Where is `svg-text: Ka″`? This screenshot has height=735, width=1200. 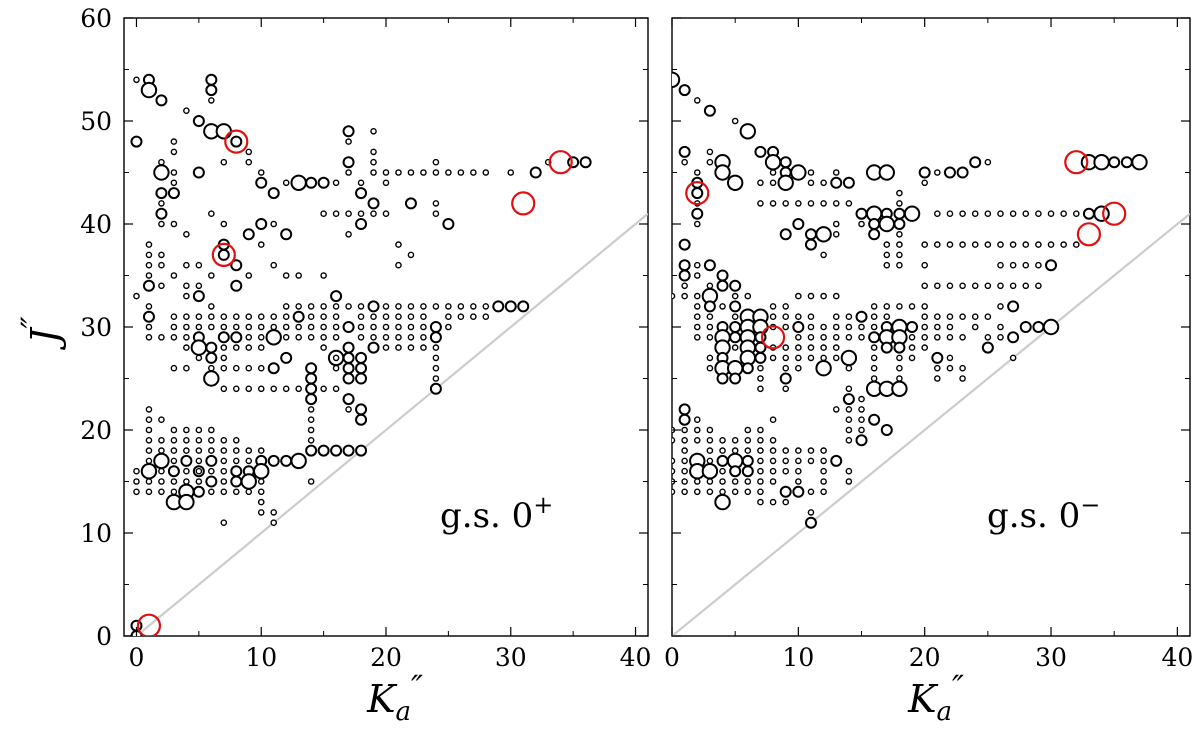
svg-text: Ka″ is located at coordinates (935, 697).